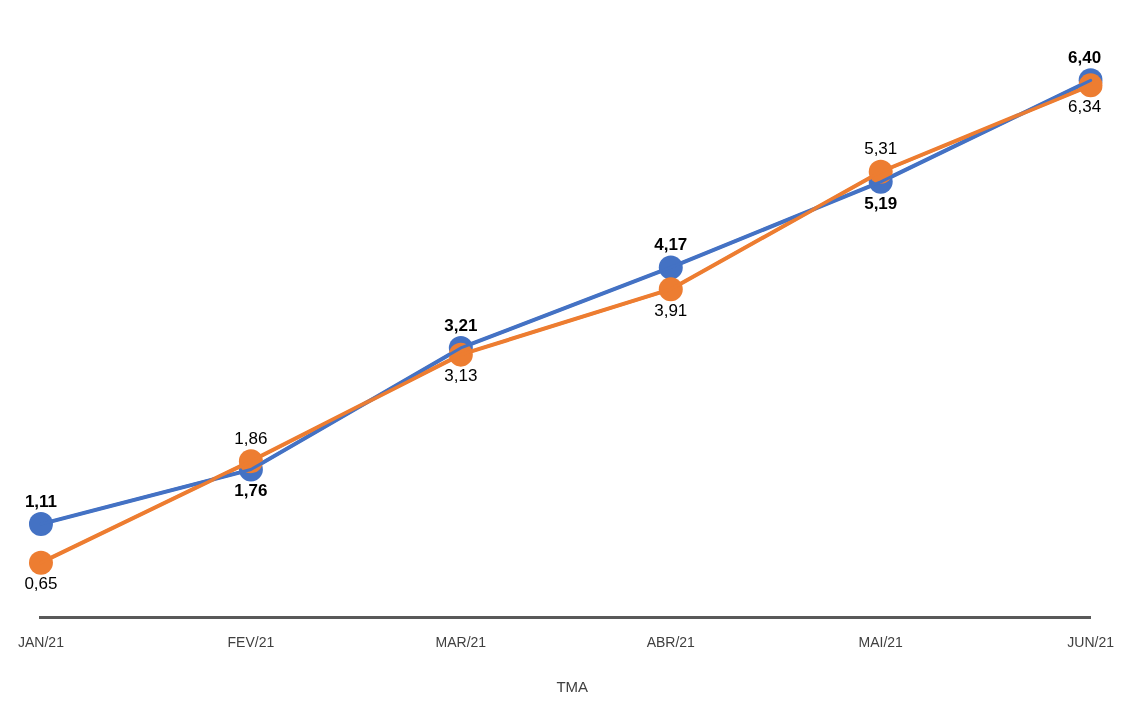 The width and height of the screenshot is (1132, 710). Describe the element at coordinates (251, 491) in the screenshot. I see `data-label: 1,76` at that location.